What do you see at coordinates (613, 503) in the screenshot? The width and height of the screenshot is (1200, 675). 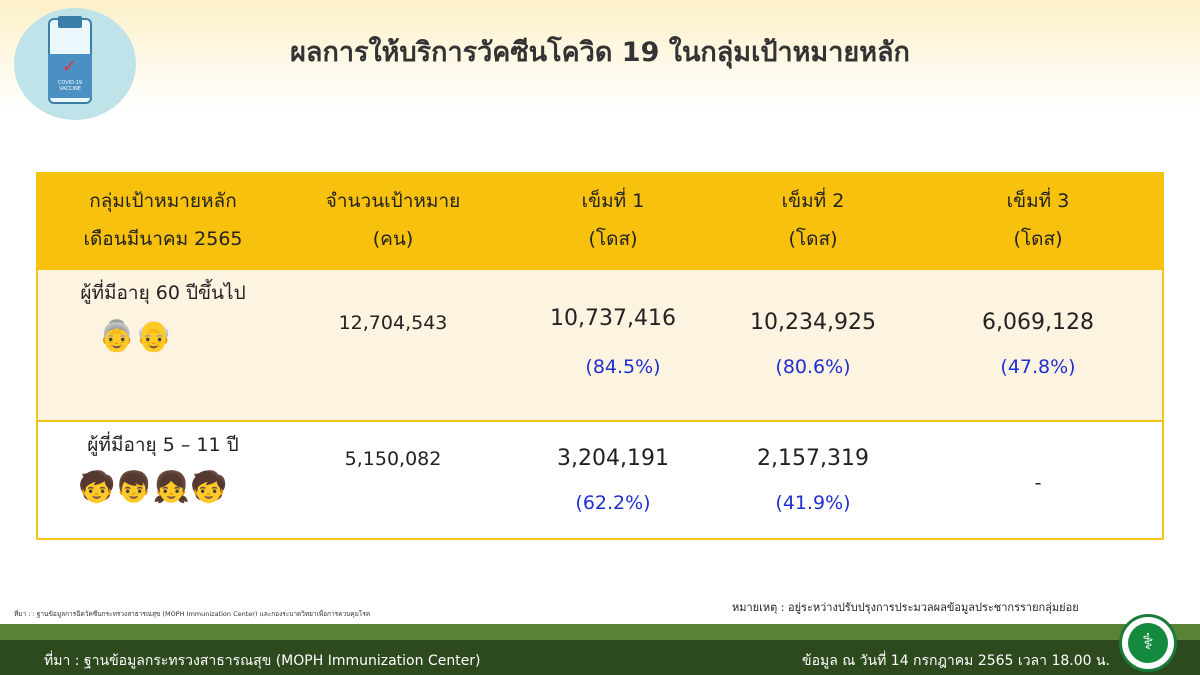 I see `dose1-percent: (62.2%)` at bounding box center [613, 503].